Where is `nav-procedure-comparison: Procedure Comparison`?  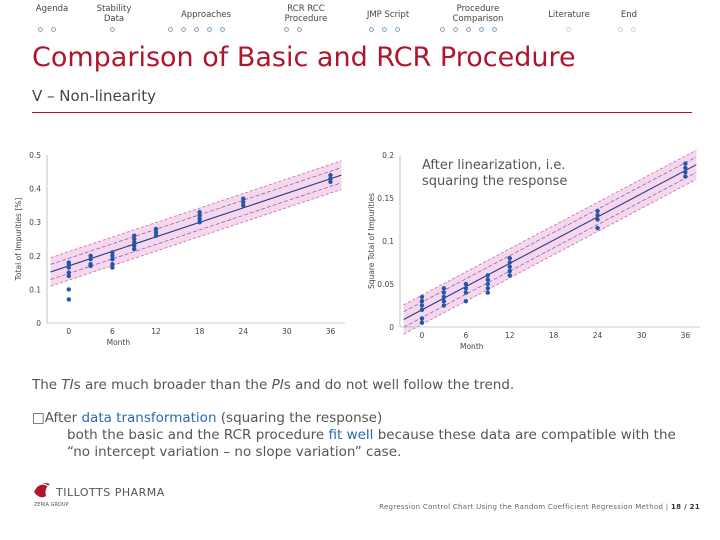
nav-procedure-comparison: Procedure Comparison is located at coordinates (478, 14).